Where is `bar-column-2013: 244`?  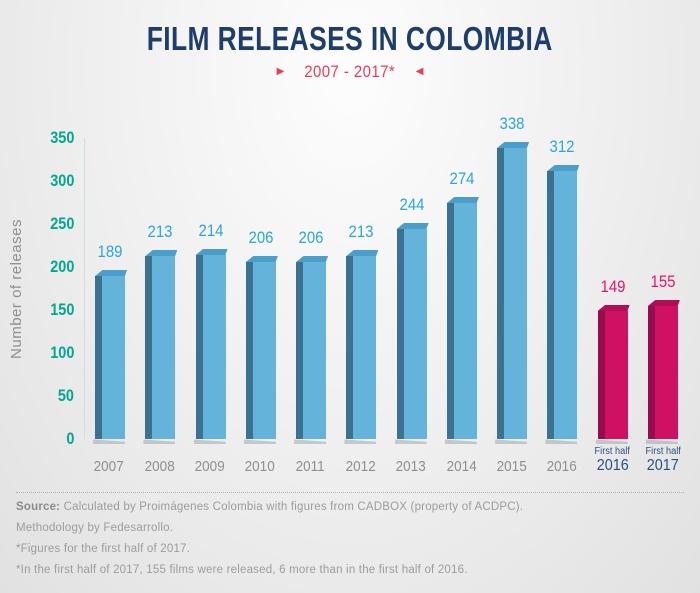
bar-column-2013: 244 is located at coordinates (412, 291).